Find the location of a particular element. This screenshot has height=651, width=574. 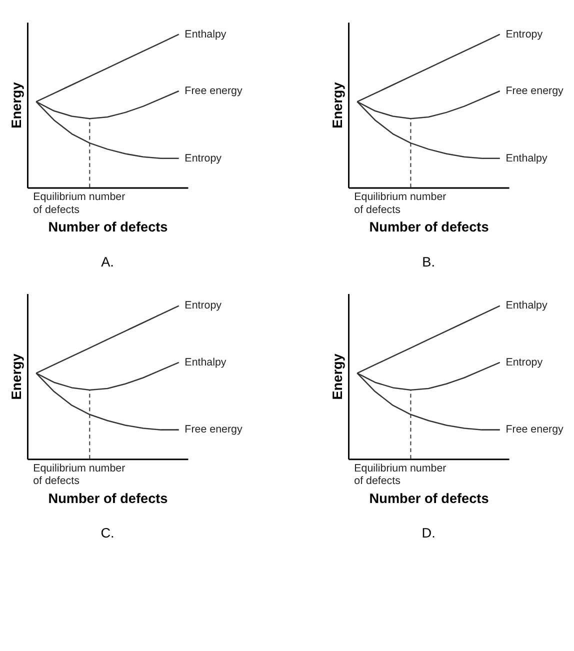

text: A. is located at coordinates (107, 262).